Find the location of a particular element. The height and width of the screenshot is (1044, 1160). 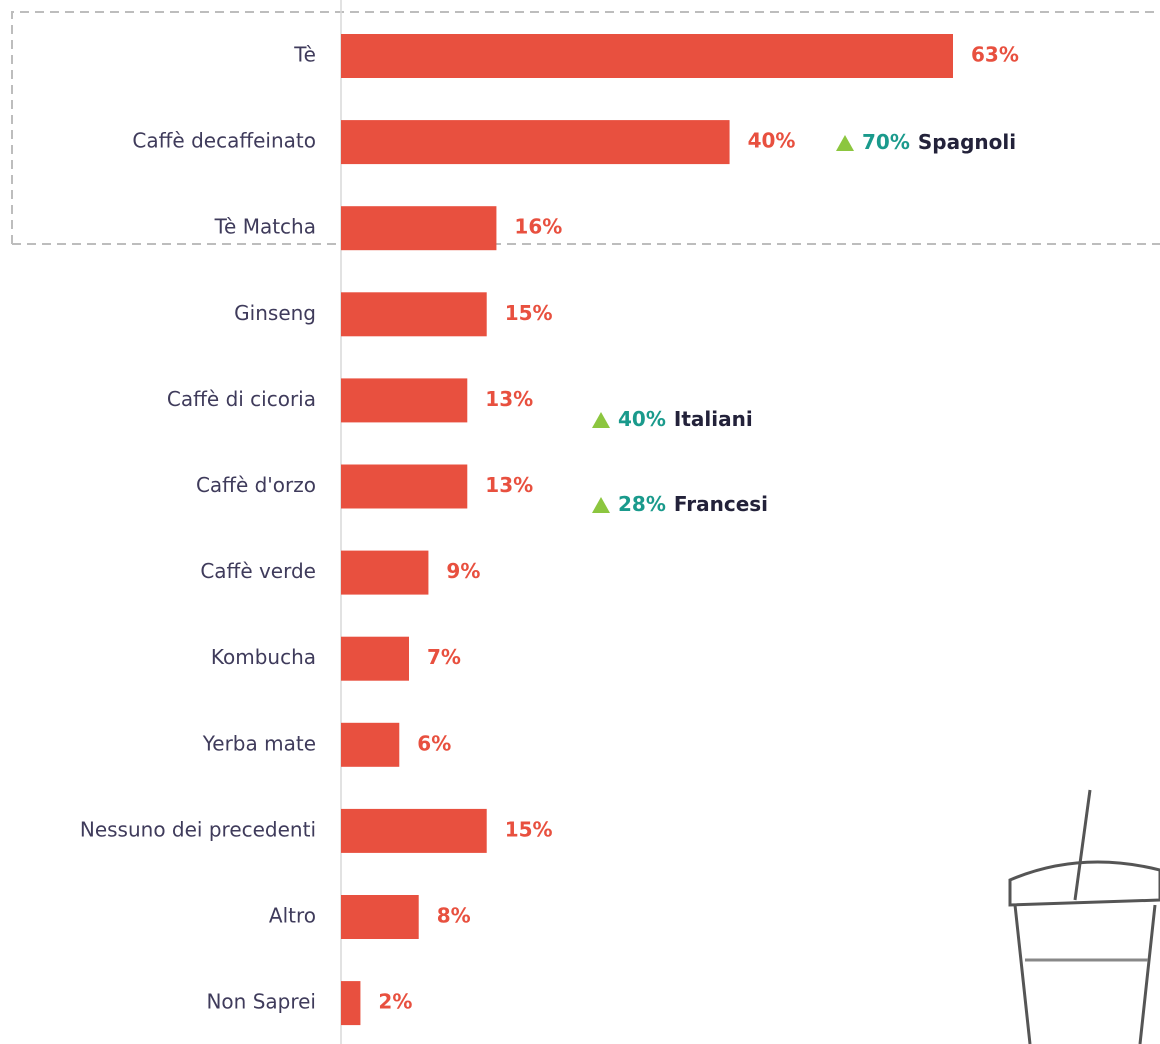

category-label: Caffè di cicoria is located at coordinates (241, 399).